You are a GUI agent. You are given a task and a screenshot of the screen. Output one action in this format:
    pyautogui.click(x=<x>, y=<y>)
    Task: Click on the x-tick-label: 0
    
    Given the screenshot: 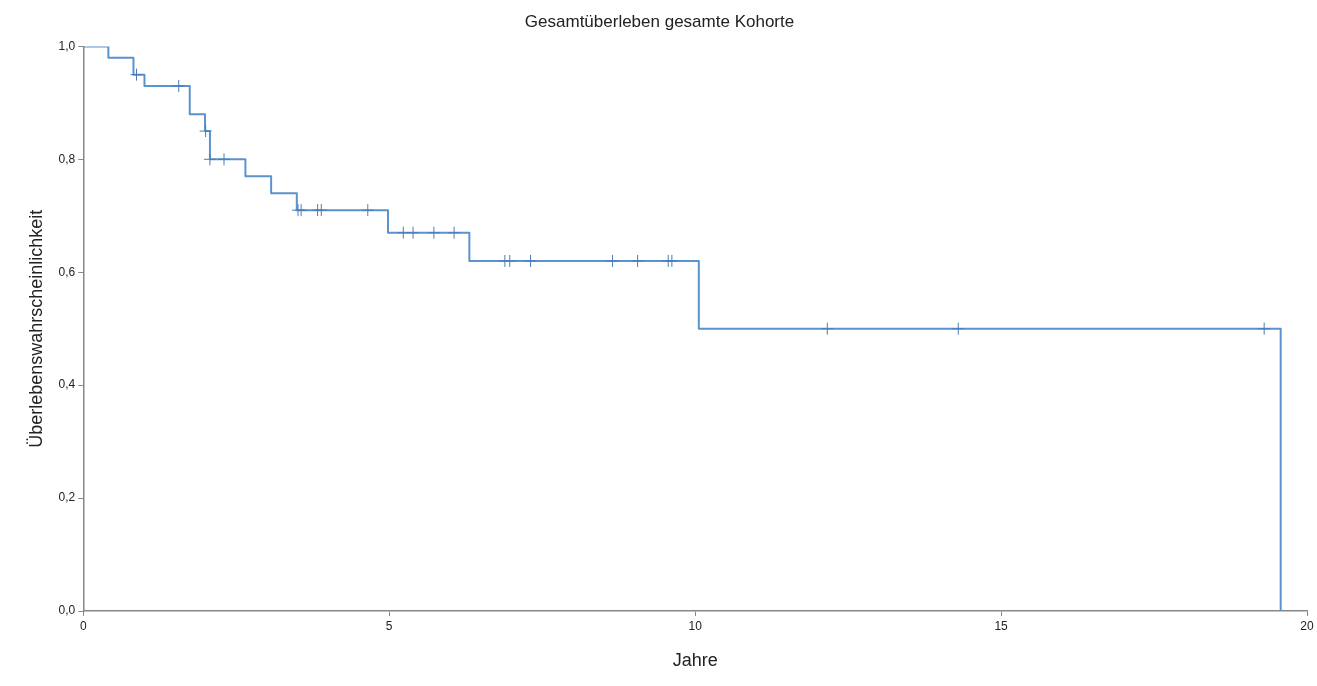 What is the action you would take?
    pyautogui.click(x=83, y=625)
    